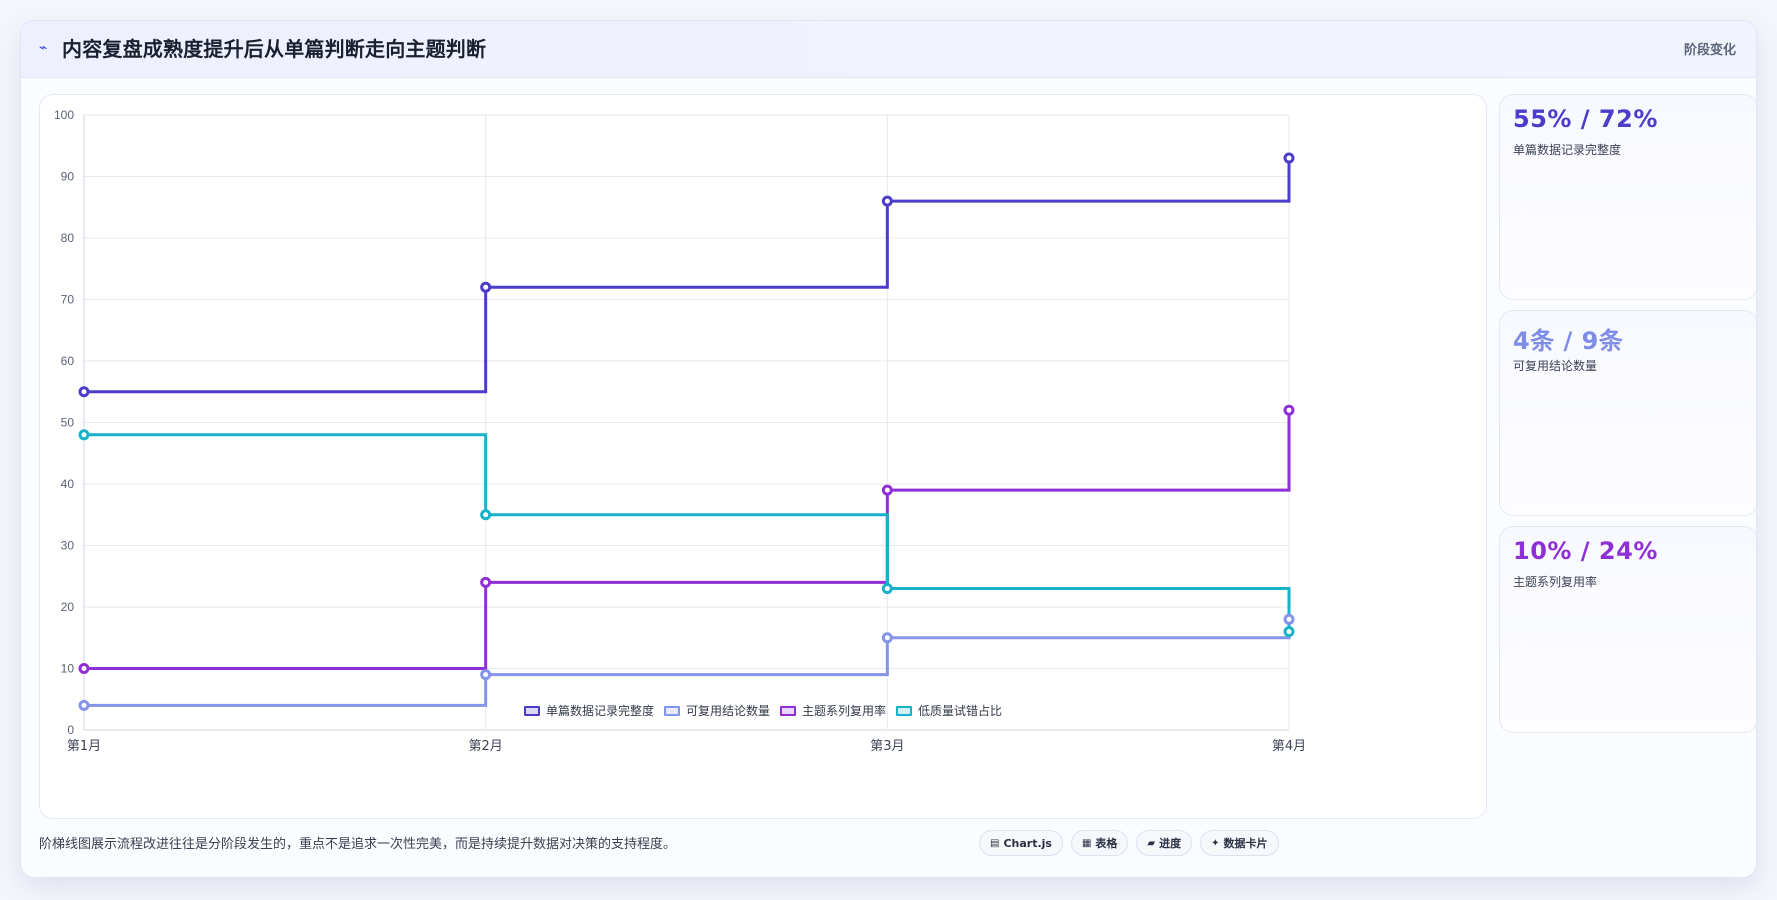 The height and width of the screenshot is (900, 1777). I want to click on y-tick-label: 70, so click(68, 300).